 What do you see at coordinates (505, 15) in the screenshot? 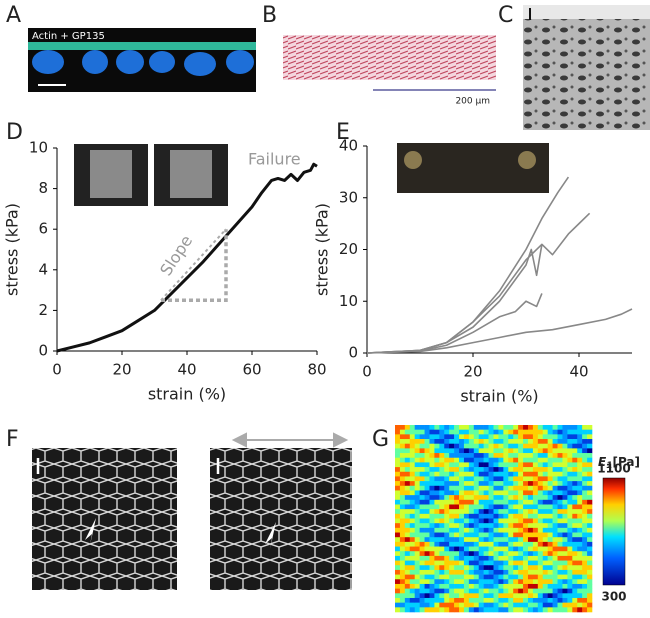
I see `panel-label: C` at bounding box center [505, 15].